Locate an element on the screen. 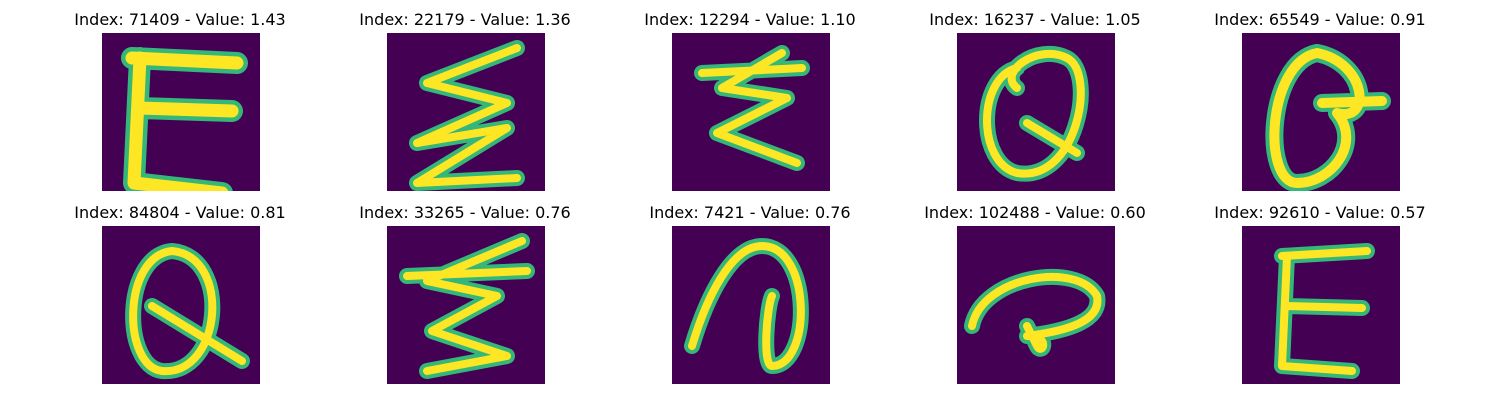  cell-title: Index: 84804 - Value: 0.81 is located at coordinates (180, 212).